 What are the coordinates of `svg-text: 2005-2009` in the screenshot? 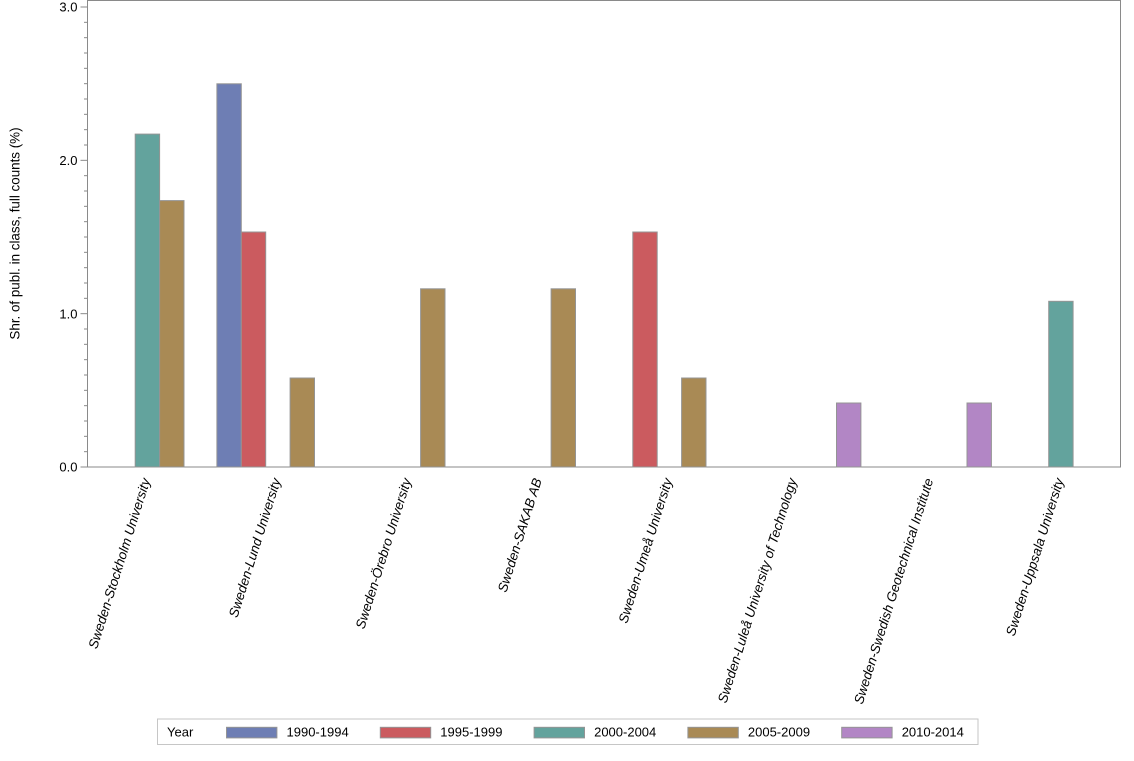 It's located at (779, 732).